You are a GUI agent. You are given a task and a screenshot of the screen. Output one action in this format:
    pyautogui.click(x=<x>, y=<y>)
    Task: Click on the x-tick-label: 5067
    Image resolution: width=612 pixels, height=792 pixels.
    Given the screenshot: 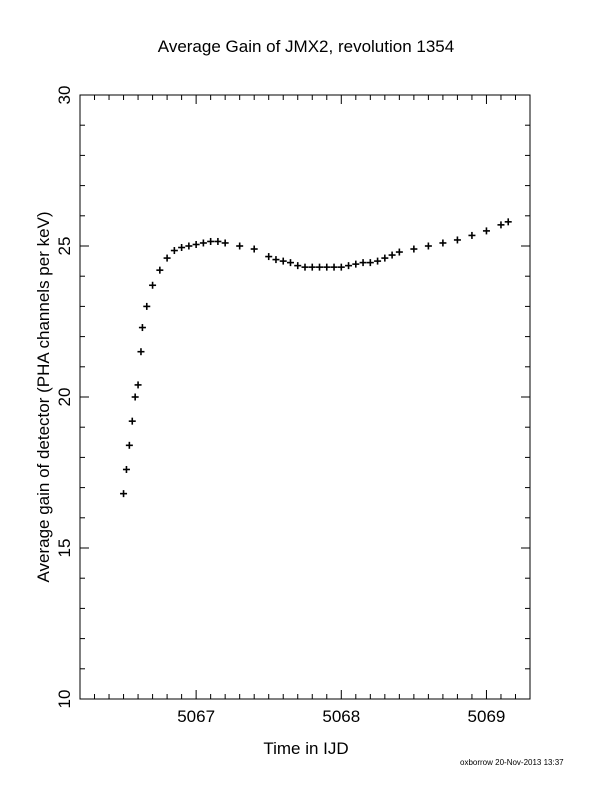 What is the action you would take?
    pyautogui.click(x=196, y=716)
    